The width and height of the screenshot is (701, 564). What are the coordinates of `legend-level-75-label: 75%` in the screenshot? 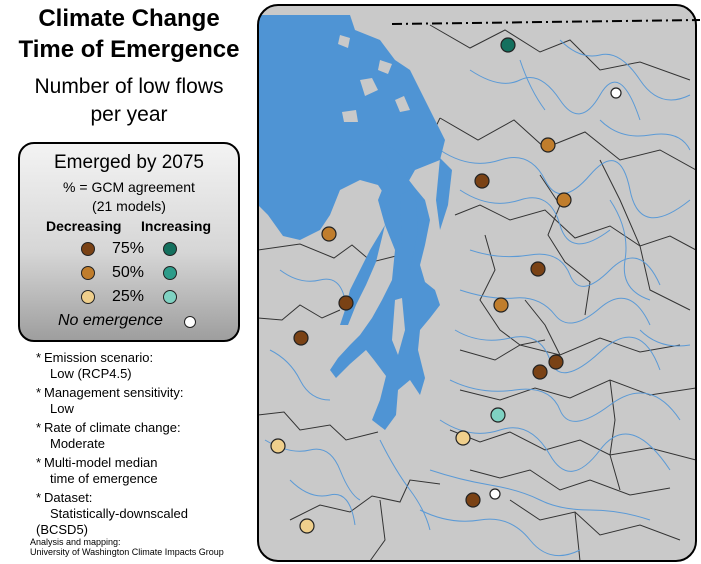 It's located at (128, 248).